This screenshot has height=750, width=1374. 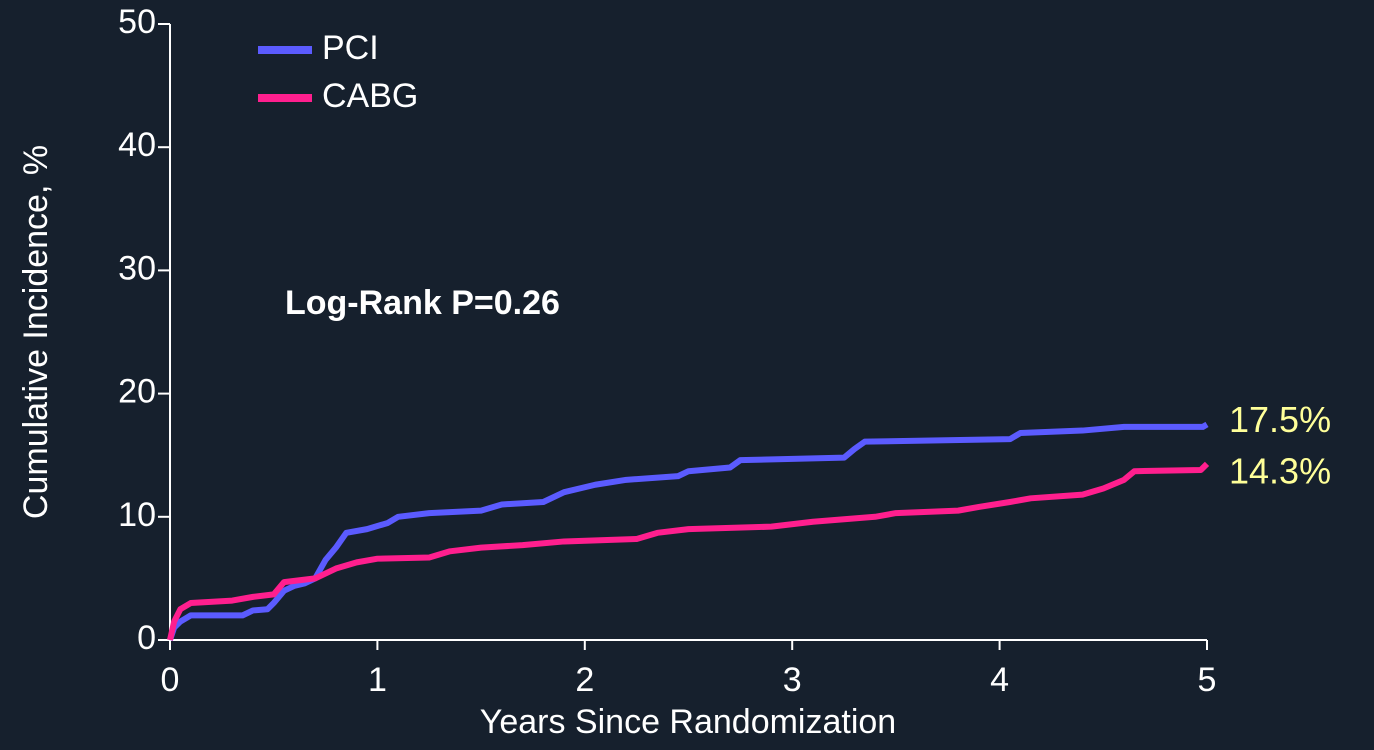 What do you see at coordinates (1280, 419) in the screenshot?
I see `end-label: 17.5%` at bounding box center [1280, 419].